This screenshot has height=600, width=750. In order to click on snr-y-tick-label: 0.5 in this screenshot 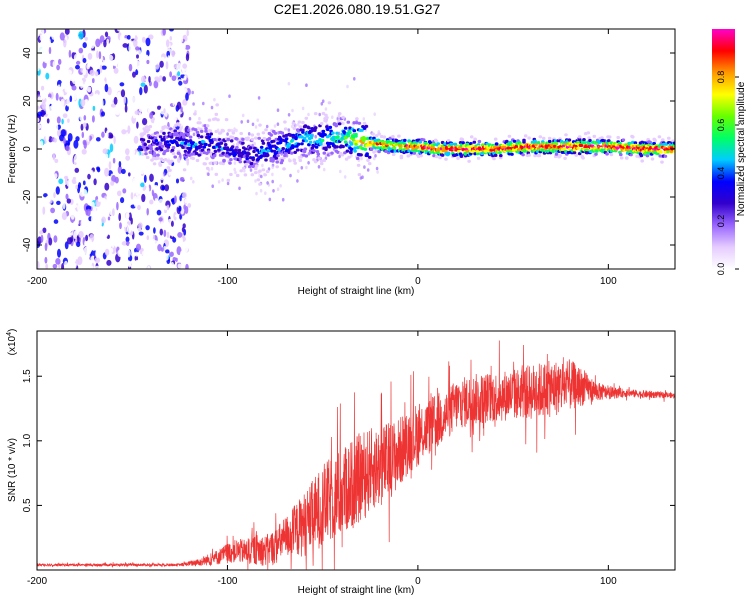, I will do `click(27, 505)`.